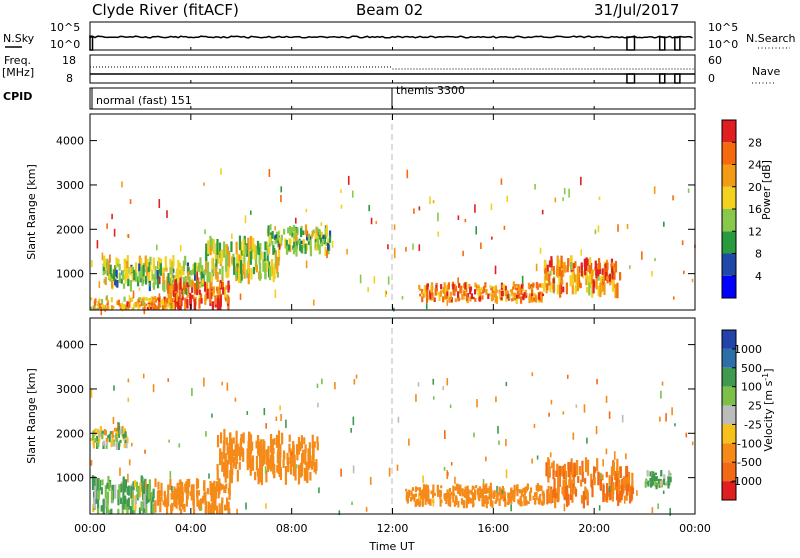 This screenshot has height=558, width=800. What do you see at coordinates (771, 38) in the screenshot?
I see `nsearch-label: N.Search` at bounding box center [771, 38].